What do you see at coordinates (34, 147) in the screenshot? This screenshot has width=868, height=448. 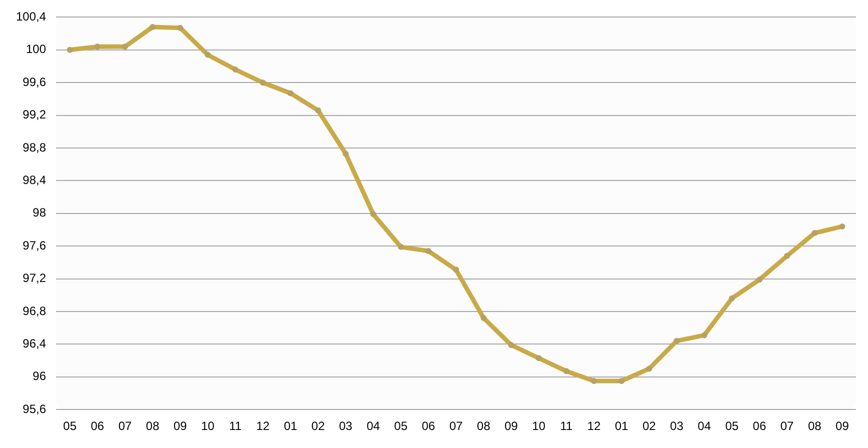 I see `y-tick-label: 98,8` at bounding box center [34, 147].